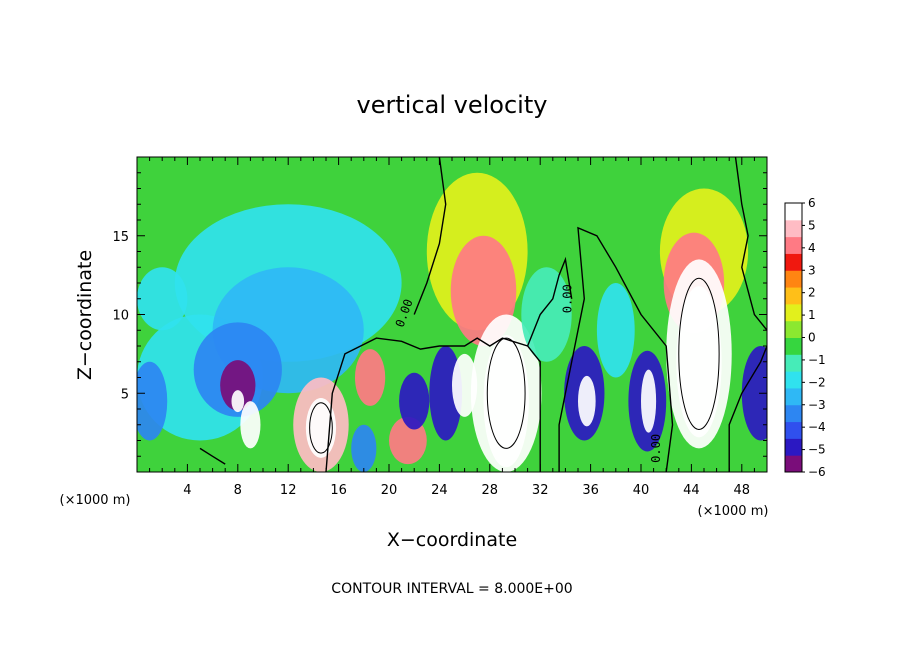 The width and height of the screenshot is (904, 654). What do you see at coordinates (742, 490) in the screenshot?
I see `x-tick-label: 48` at bounding box center [742, 490].